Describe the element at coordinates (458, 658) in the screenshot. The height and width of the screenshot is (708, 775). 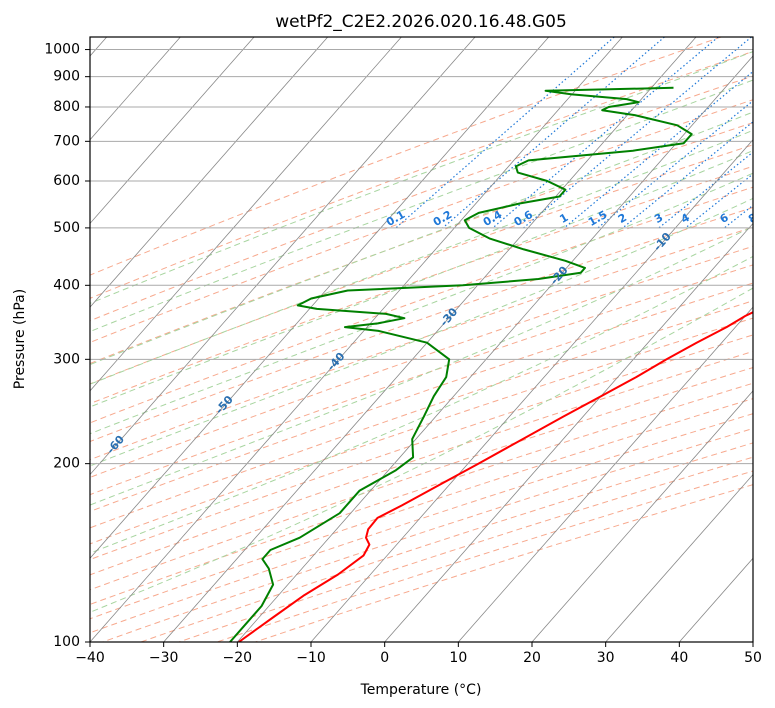
I see `x-tick-label: 10` at that location.